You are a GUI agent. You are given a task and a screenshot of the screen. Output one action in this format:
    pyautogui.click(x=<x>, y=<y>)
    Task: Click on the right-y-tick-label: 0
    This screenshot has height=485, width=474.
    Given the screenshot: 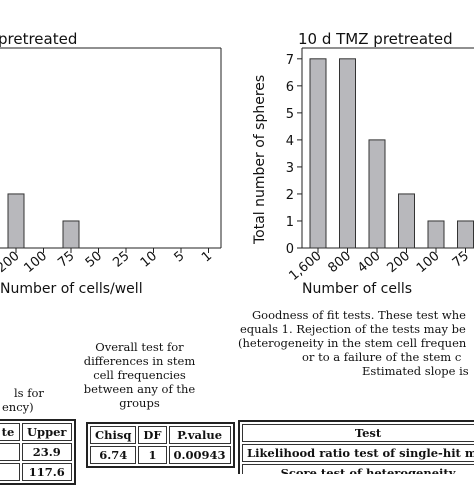 What is the action you would take?
    pyautogui.click(x=290, y=249)
    